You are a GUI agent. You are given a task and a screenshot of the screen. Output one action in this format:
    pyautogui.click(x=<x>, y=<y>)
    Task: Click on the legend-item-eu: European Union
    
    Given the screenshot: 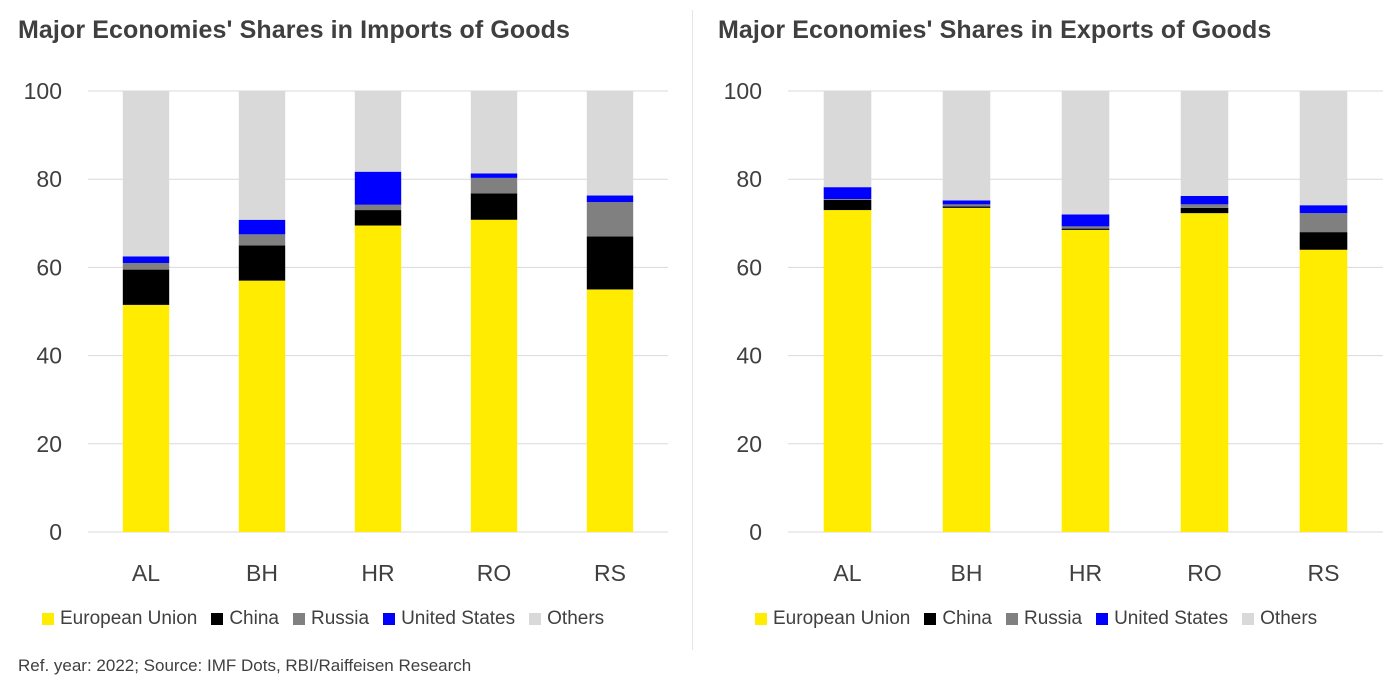 What is the action you would take?
    pyautogui.click(x=119, y=619)
    